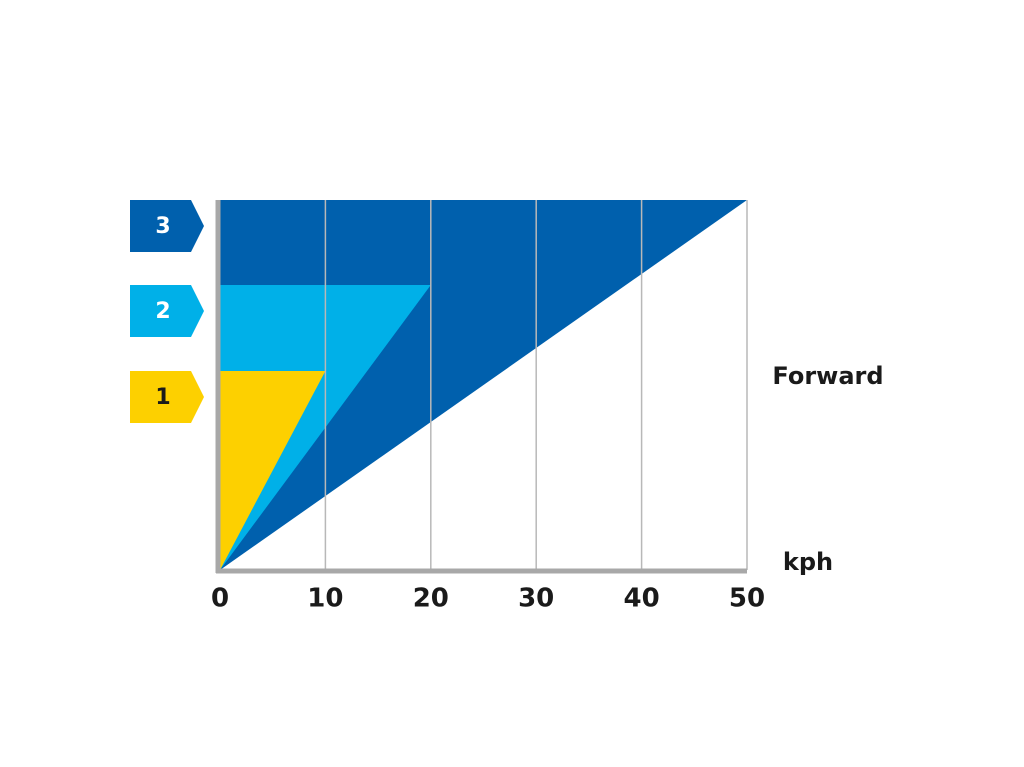 Image resolution: width=1024 pixels, height=767 pixels. What do you see at coordinates (162, 397) in the screenshot?
I see `legend-label: 1` at bounding box center [162, 397].